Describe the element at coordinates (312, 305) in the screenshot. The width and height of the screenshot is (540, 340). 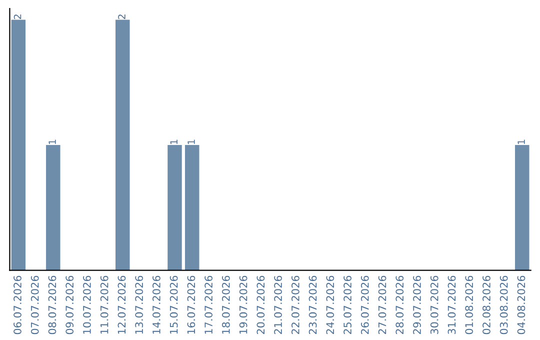
I see `x-tick-label: 23.07.2026` at that location.